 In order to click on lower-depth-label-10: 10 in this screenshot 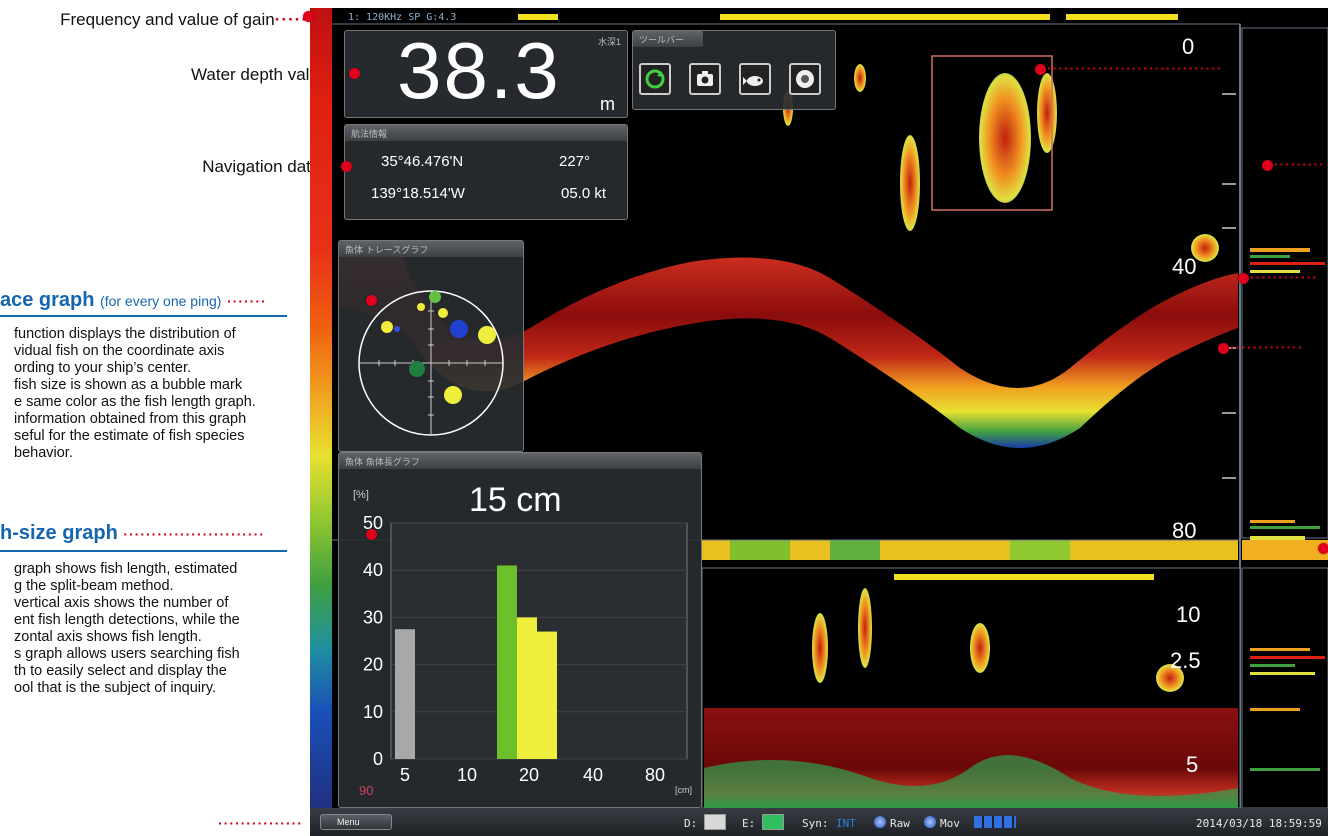, I will do `click(1188, 614)`.